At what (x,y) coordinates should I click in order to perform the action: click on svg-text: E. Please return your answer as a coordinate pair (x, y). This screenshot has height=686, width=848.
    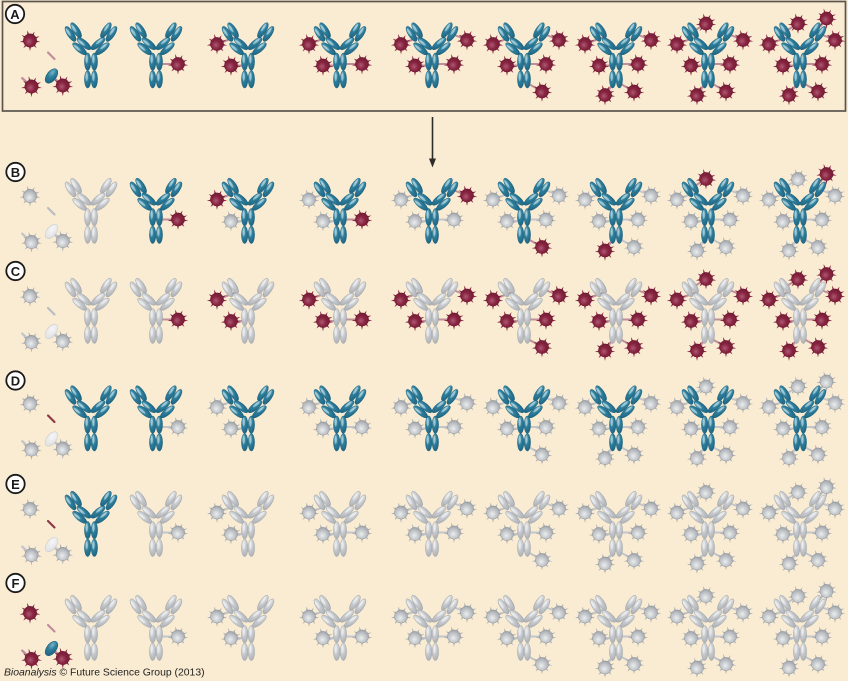
    Looking at the image, I should click on (15, 484).